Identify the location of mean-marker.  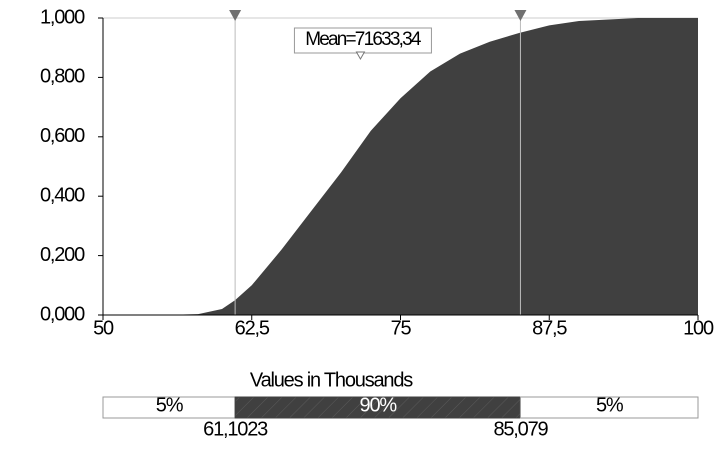
(360, 56).